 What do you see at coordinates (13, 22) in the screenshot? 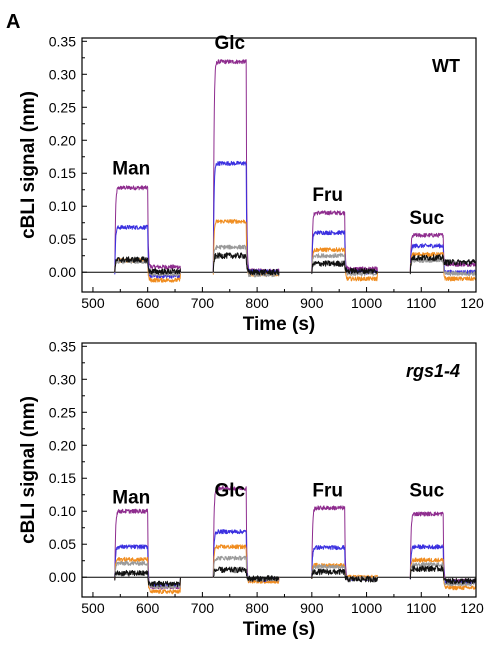
I see `panel-letter: A` at bounding box center [13, 22].